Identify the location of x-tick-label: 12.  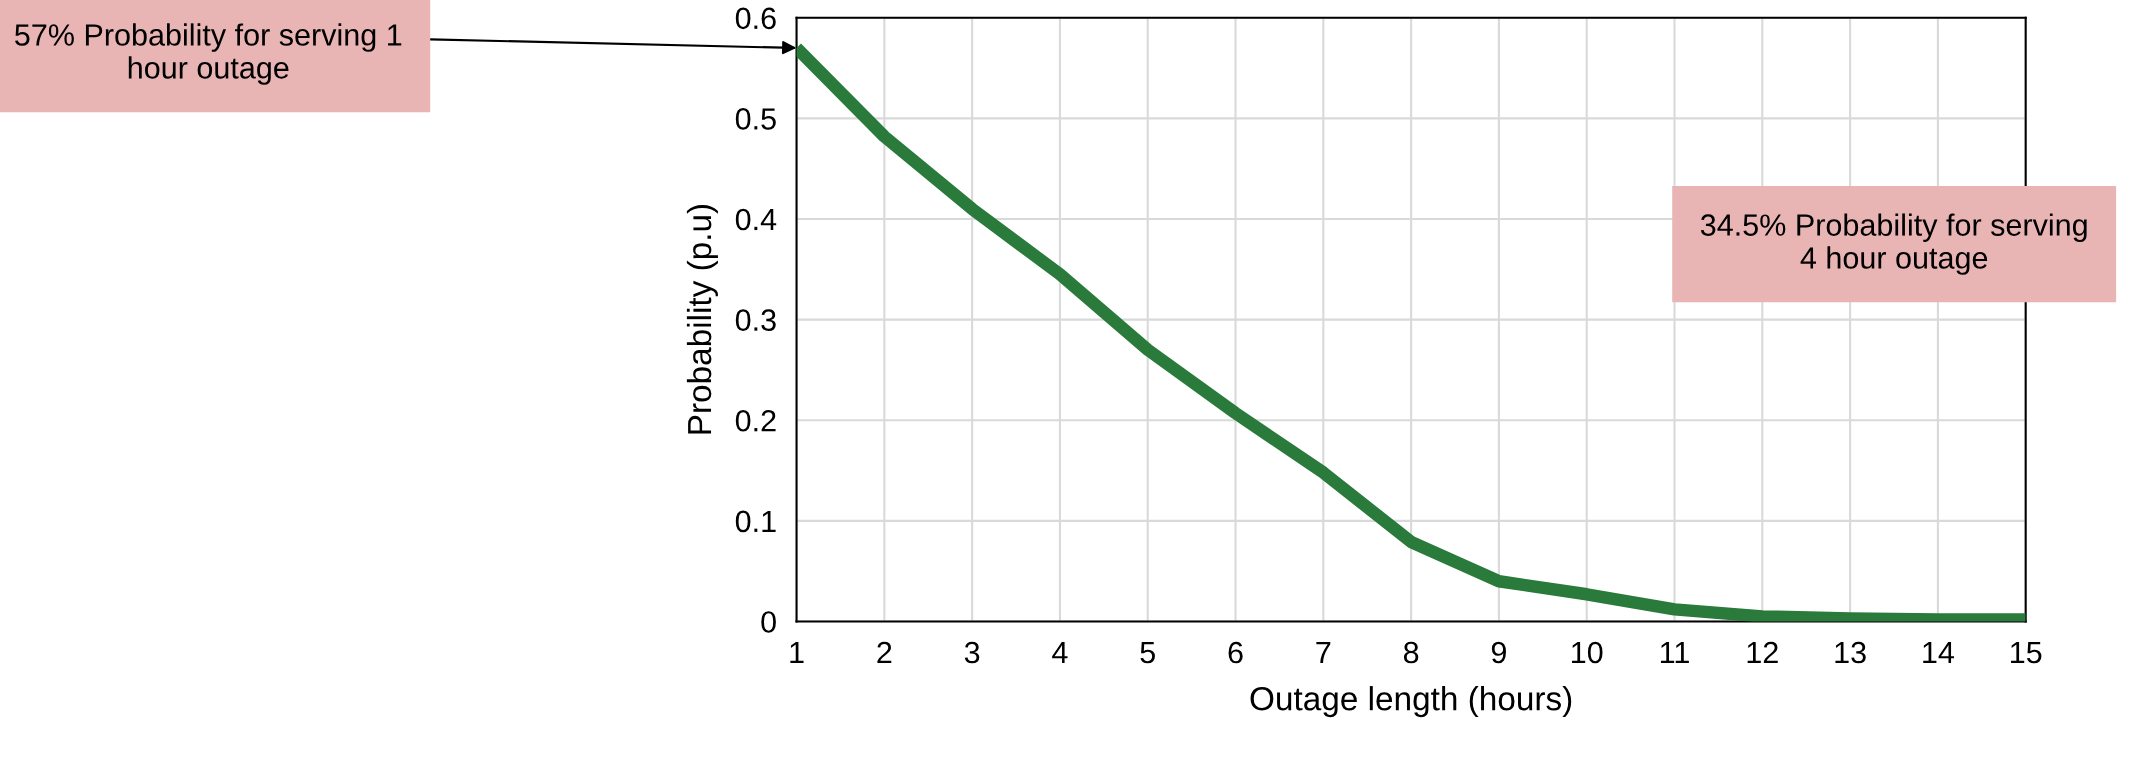
(1762, 652).